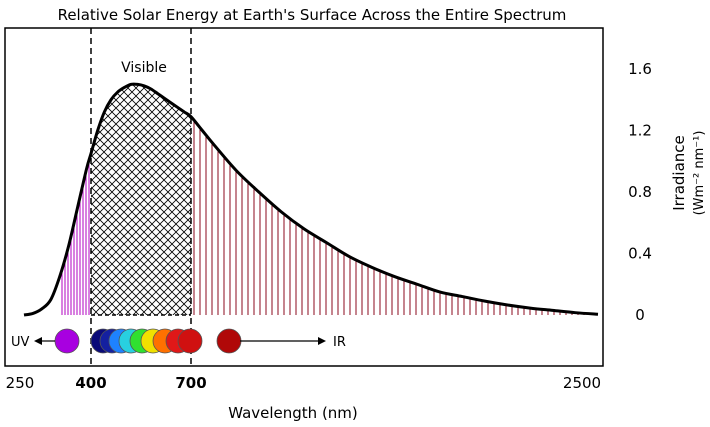 Image resolution: width=710 pixels, height=427 pixels. What do you see at coordinates (640, 131) in the screenshot?
I see `y-tick-label: 1.2` at bounding box center [640, 131].